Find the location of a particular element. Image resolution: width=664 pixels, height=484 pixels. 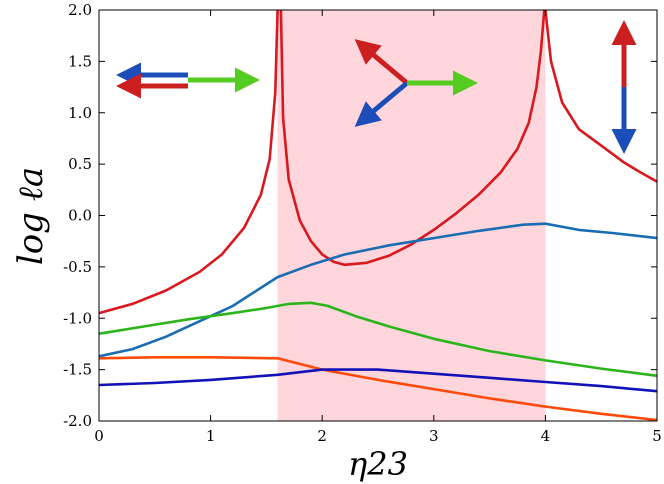

x-tick-label: 4 is located at coordinates (546, 436).